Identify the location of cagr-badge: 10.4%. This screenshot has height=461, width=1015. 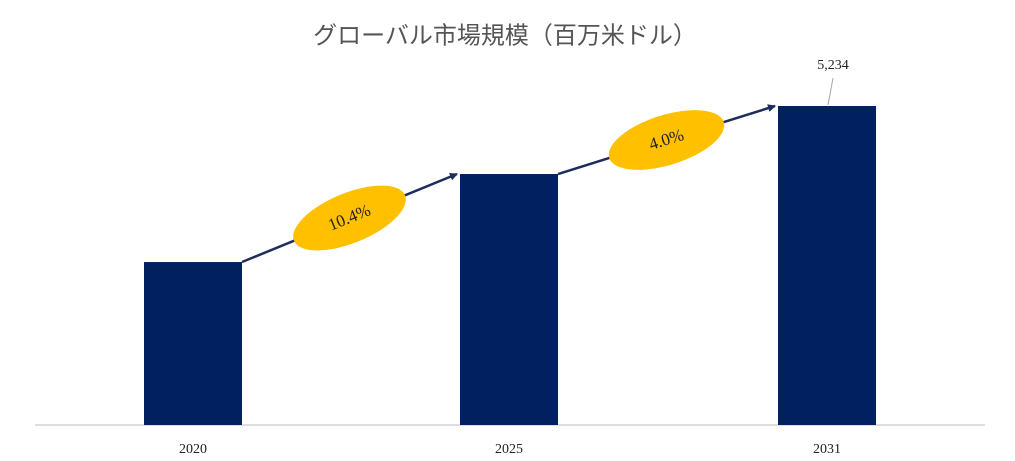
(349, 218).